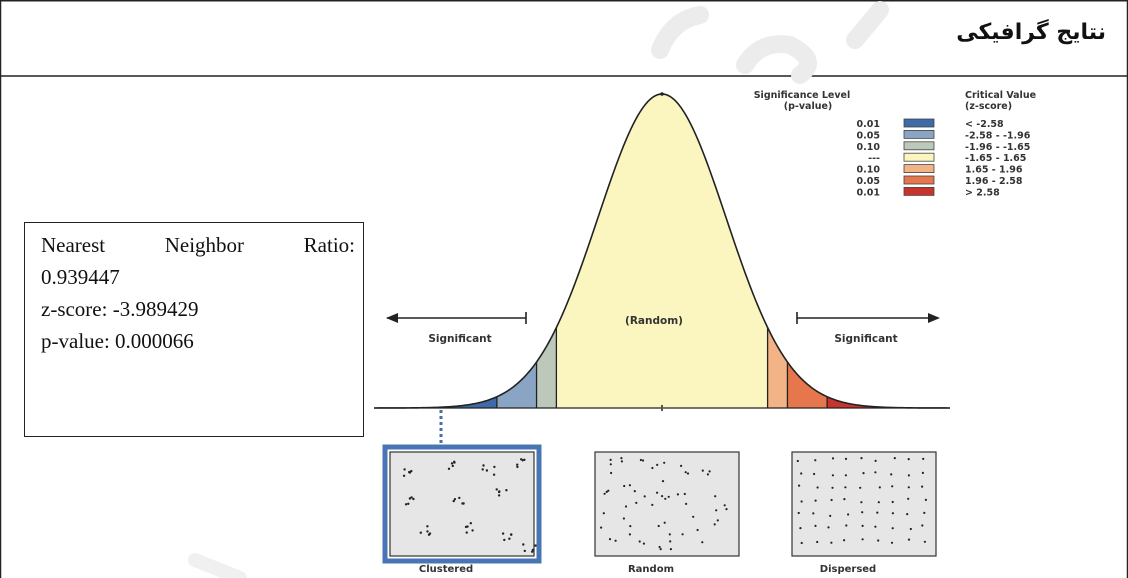  I want to click on legend-sig-subheader: (p-value), so click(808, 106).